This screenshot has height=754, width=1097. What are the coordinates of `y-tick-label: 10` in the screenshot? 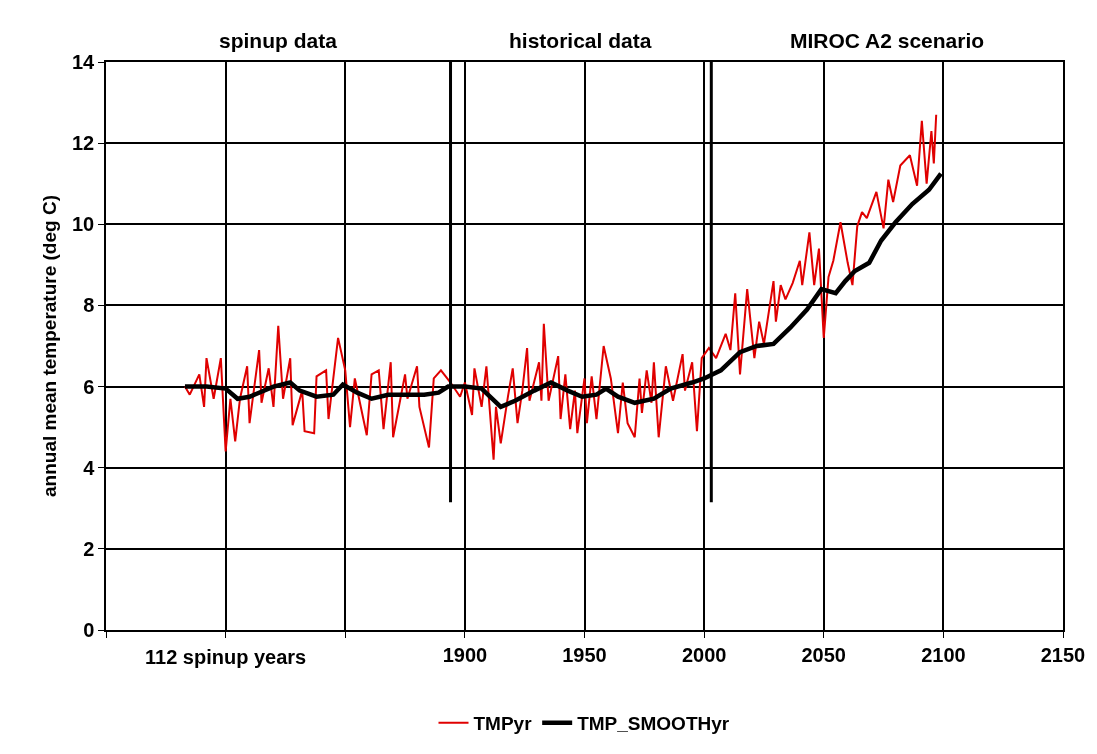 It's located at (83, 224).